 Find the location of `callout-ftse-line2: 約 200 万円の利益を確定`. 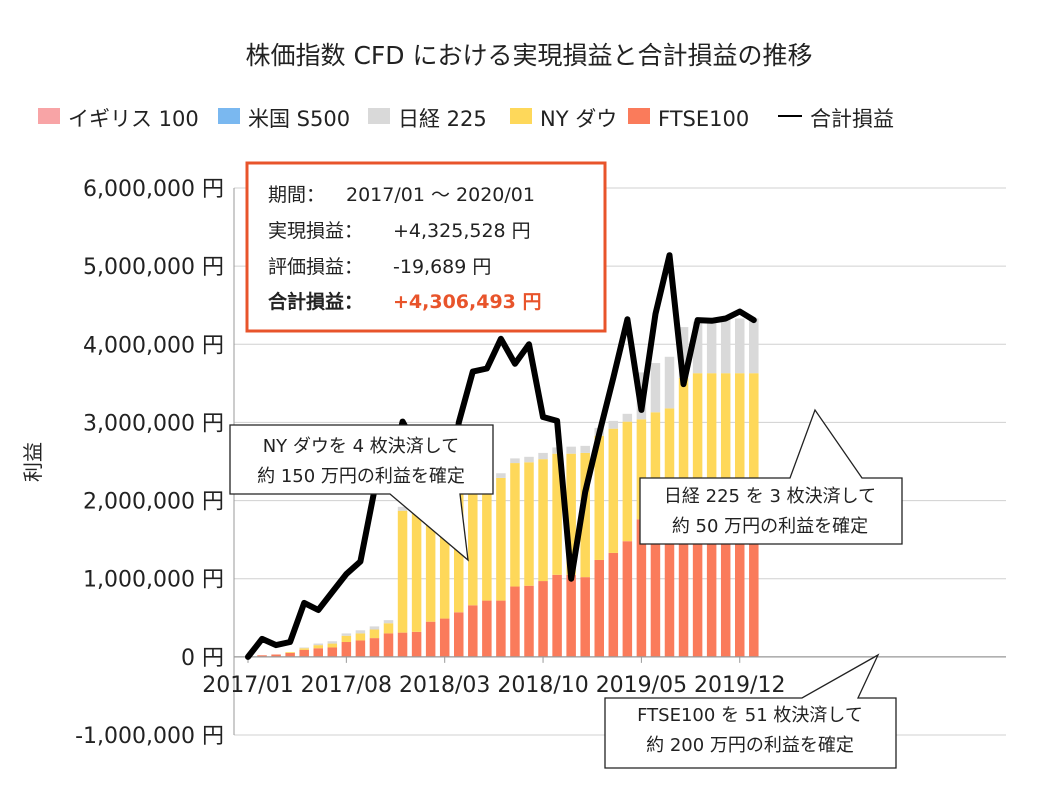

callout-ftse-line2: 約 200 万円の利益を確定 is located at coordinates (750, 745).